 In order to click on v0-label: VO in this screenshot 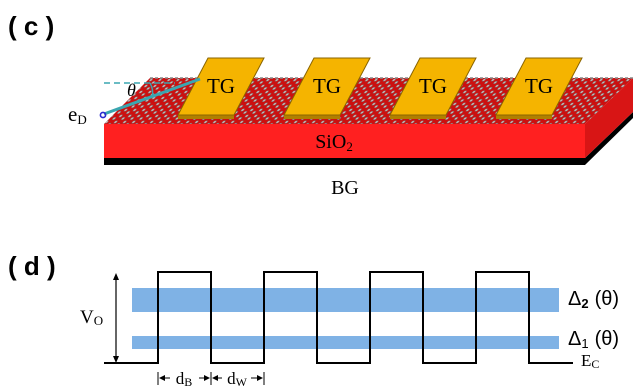, I will do `click(91, 317)`.